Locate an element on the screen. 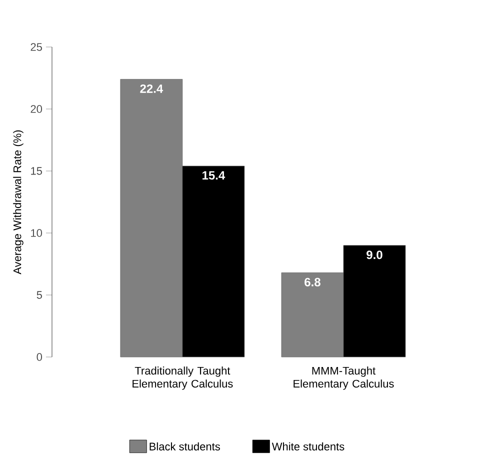 The width and height of the screenshot is (478, 465). legend-label: Black students is located at coordinates (185, 446).